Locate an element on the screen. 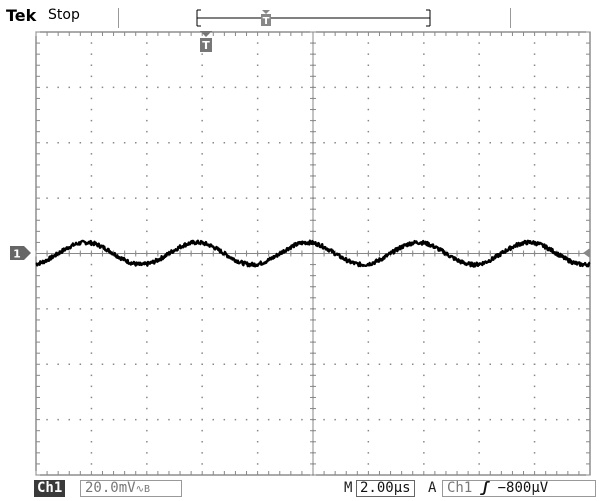 The image size is (599, 501). timebase-label: M is located at coordinates (348, 488).